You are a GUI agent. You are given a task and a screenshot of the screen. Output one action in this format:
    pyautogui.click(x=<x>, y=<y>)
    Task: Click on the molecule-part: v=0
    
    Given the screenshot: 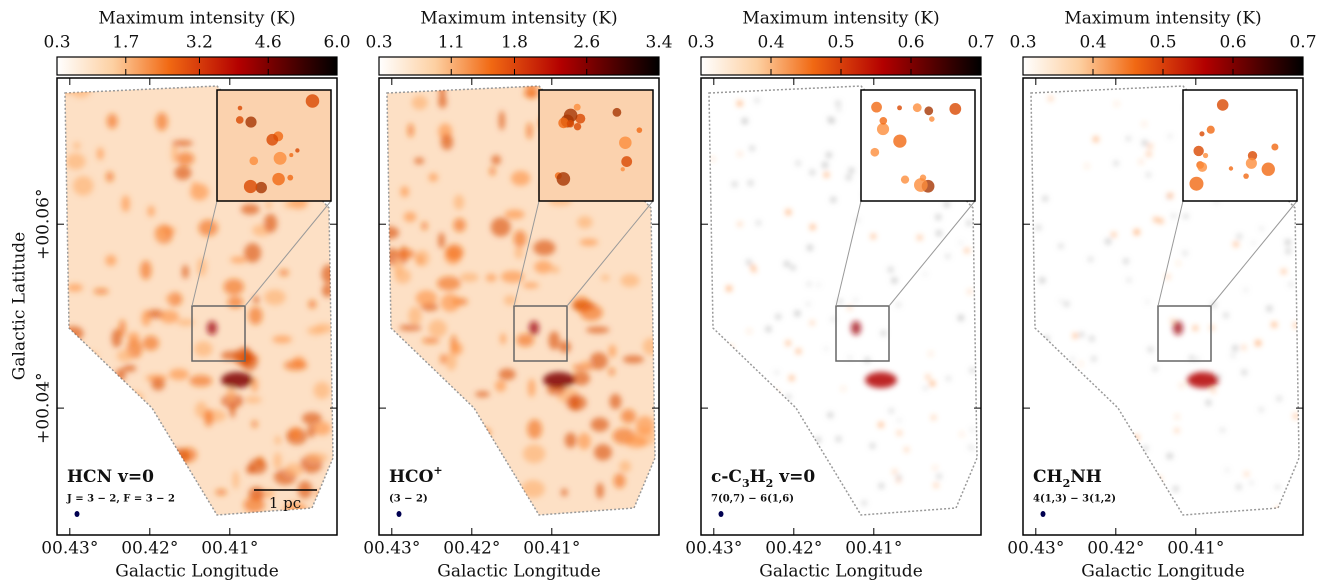 What is the action you would take?
    pyautogui.click(x=794, y=477)
    